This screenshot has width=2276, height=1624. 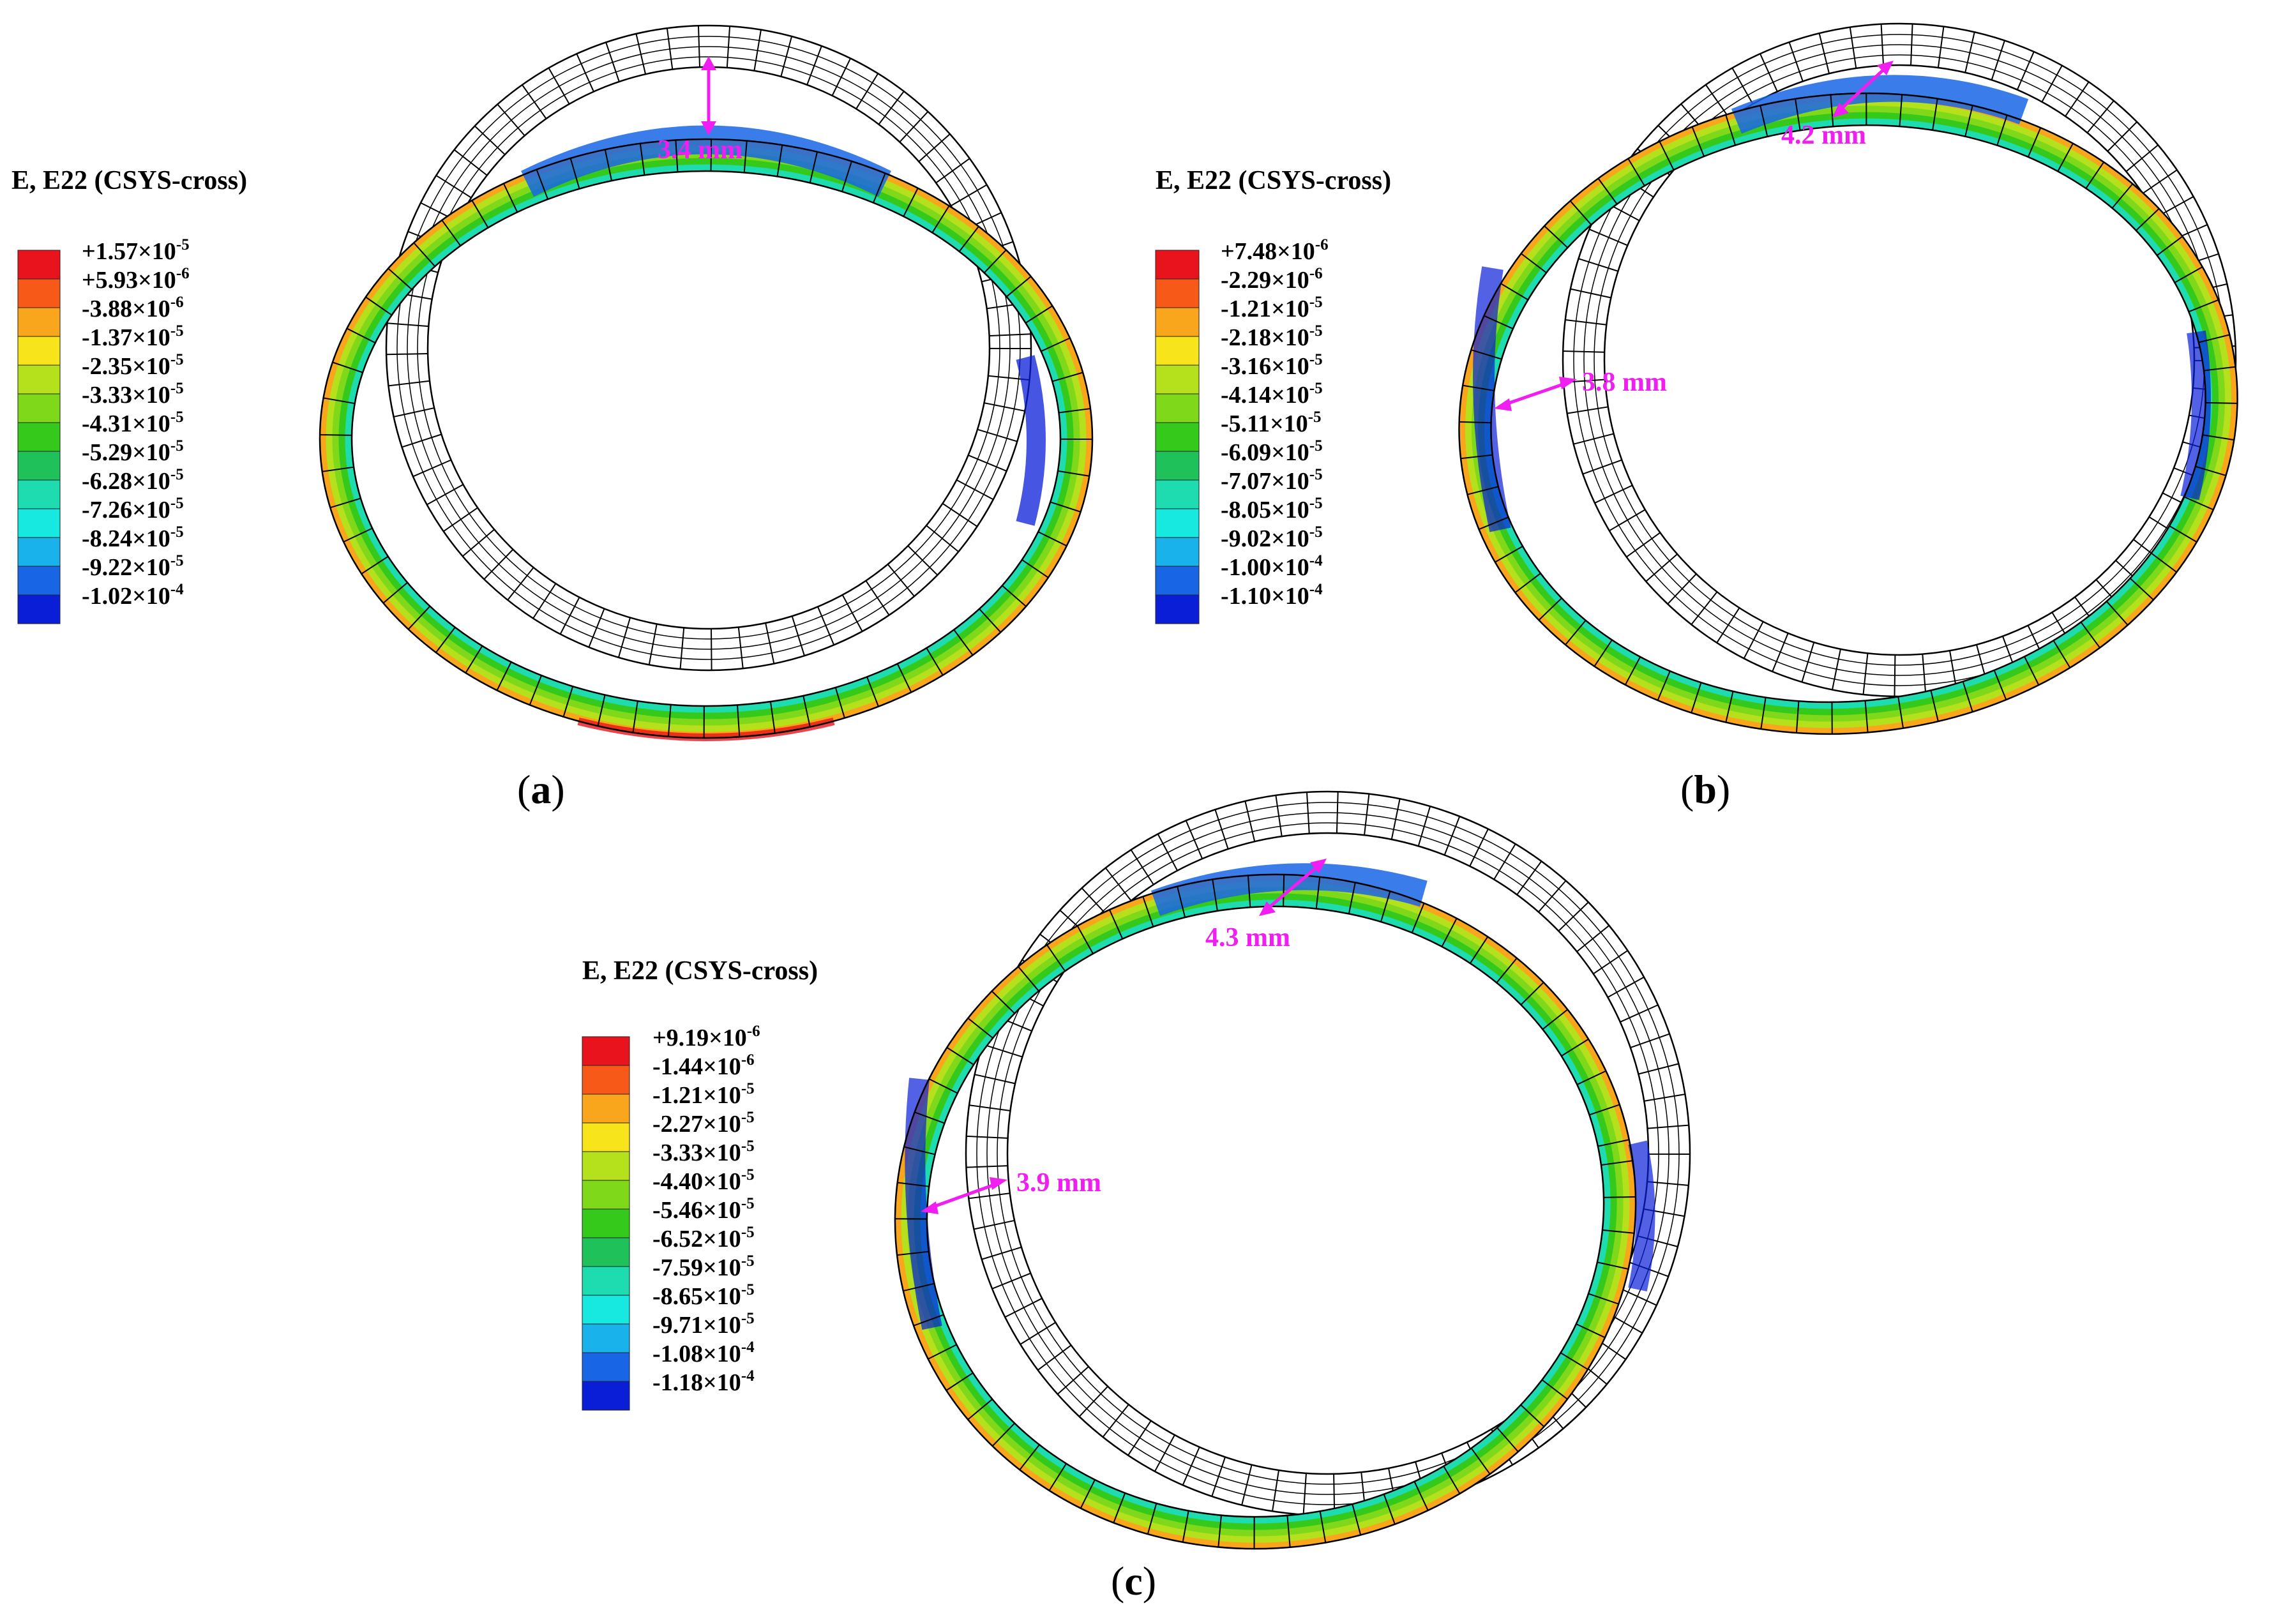 What do you see at coordinates (1863, 89) in the screenshot?
I see `panel-b-dimension-arrow-top` at bounding box center [1863, 89].